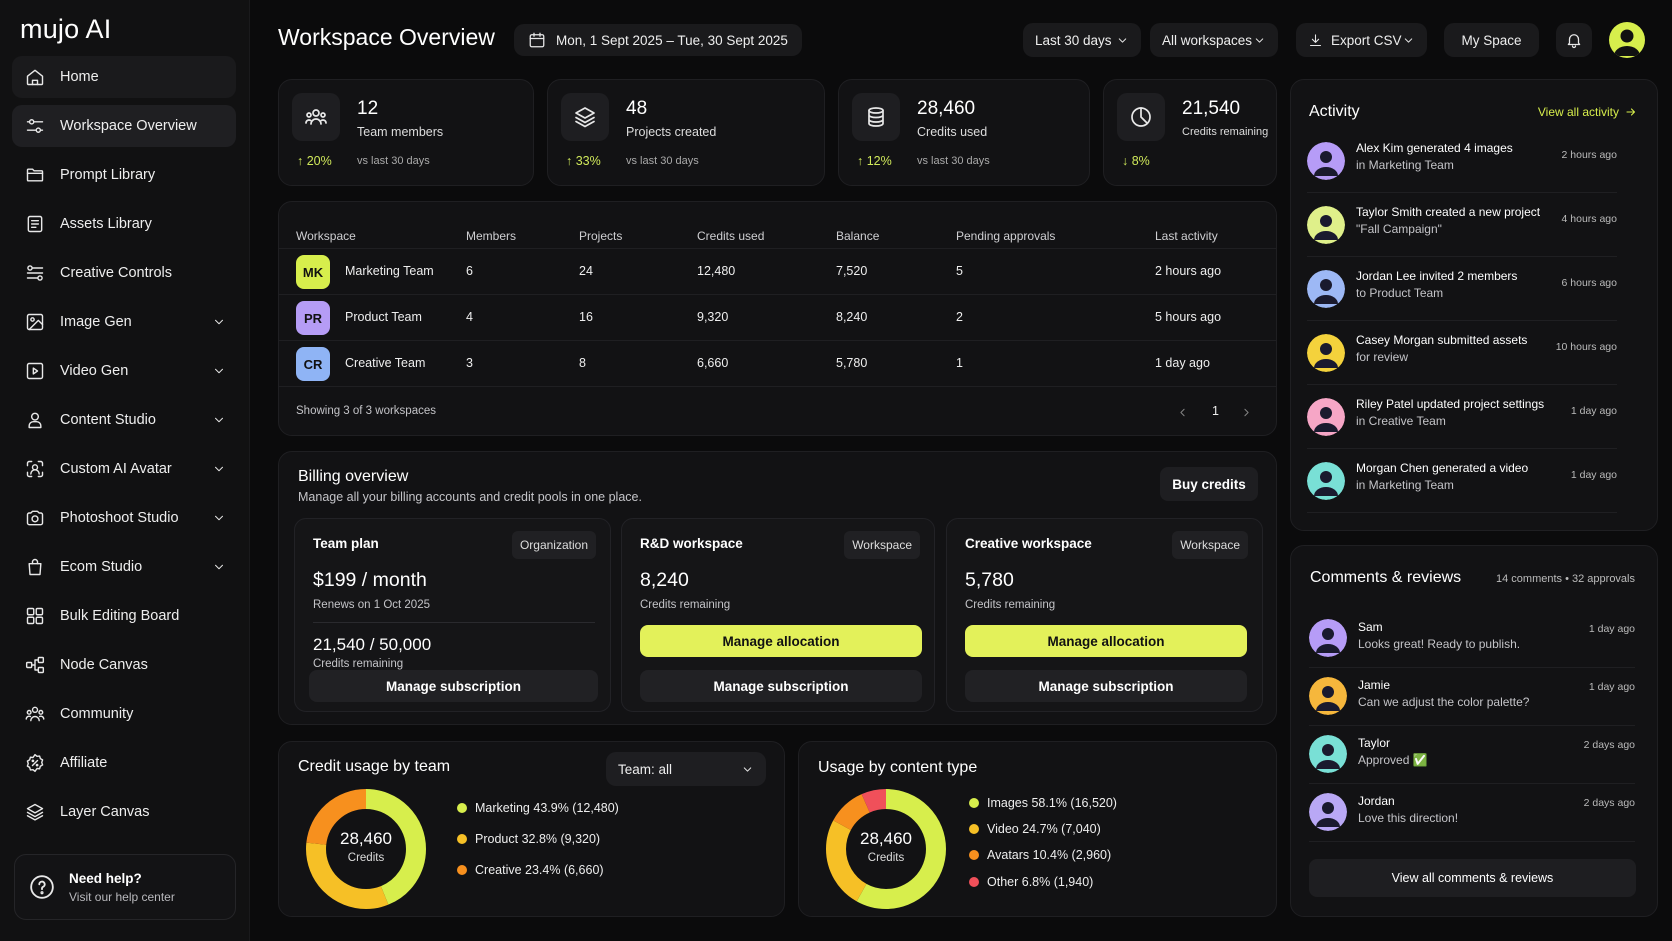  I want to click on comment-author: Sam, so click(1370, 627).